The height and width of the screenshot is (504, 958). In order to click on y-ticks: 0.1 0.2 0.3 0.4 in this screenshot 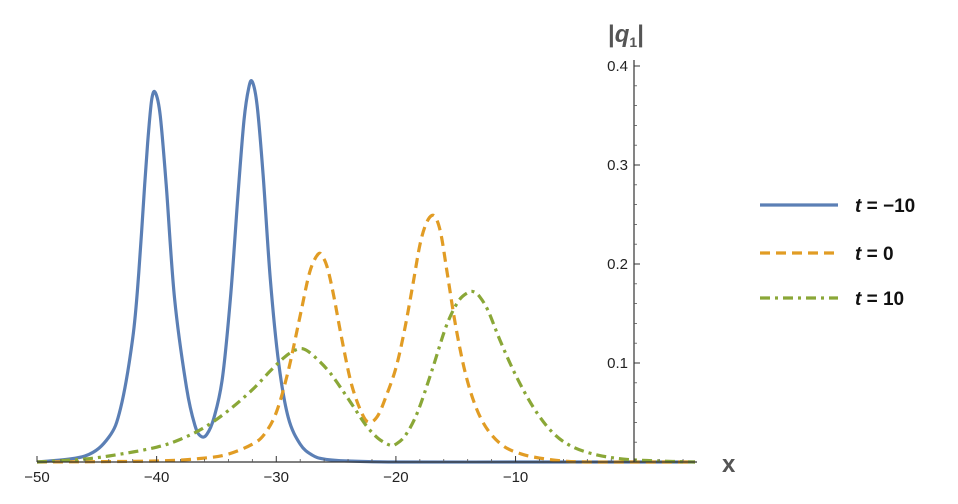, I will do `click(623, 250)`.